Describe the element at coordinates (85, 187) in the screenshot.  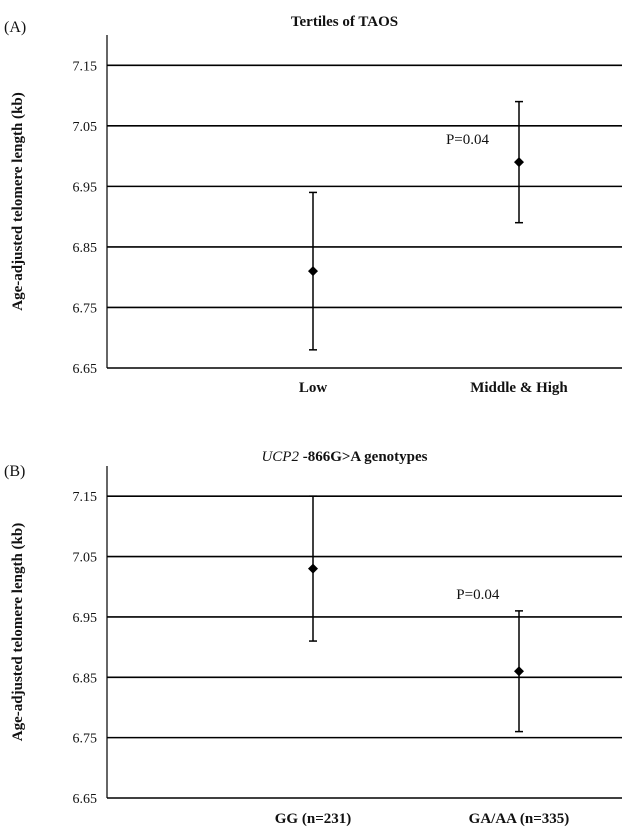
I see `panel-a-ytick-label: 6.95` at that location.